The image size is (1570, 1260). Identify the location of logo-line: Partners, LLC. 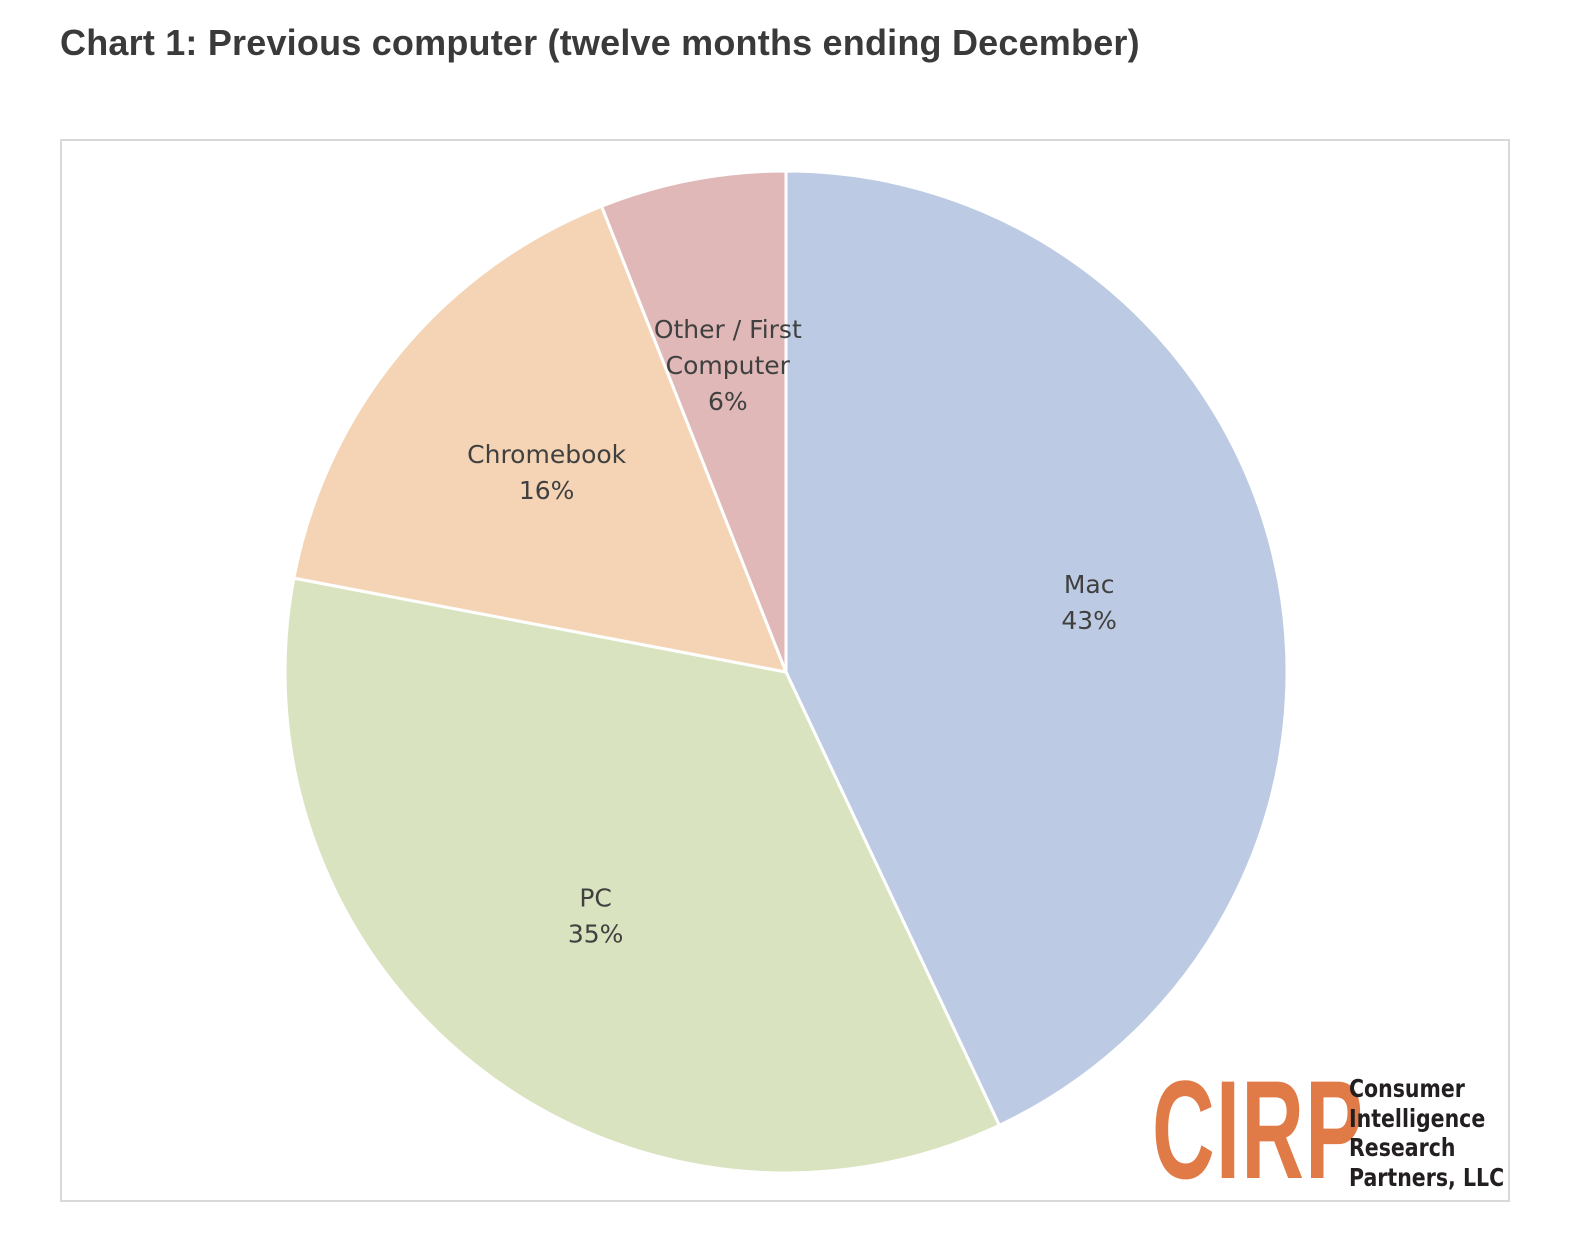
(1427, 1177).